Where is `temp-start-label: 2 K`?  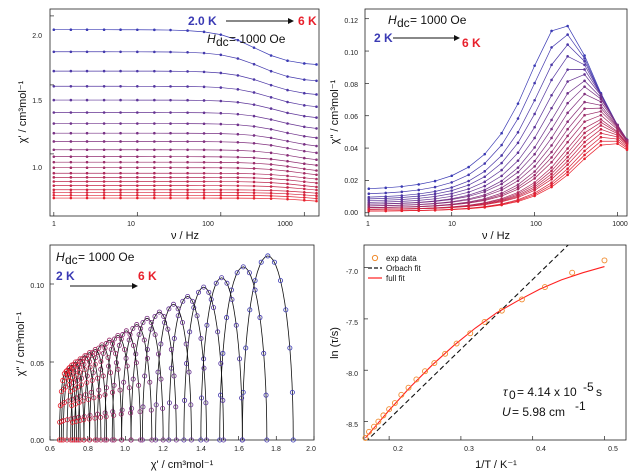
temp-start-label: 2 K is located at coordinates (383, 38).